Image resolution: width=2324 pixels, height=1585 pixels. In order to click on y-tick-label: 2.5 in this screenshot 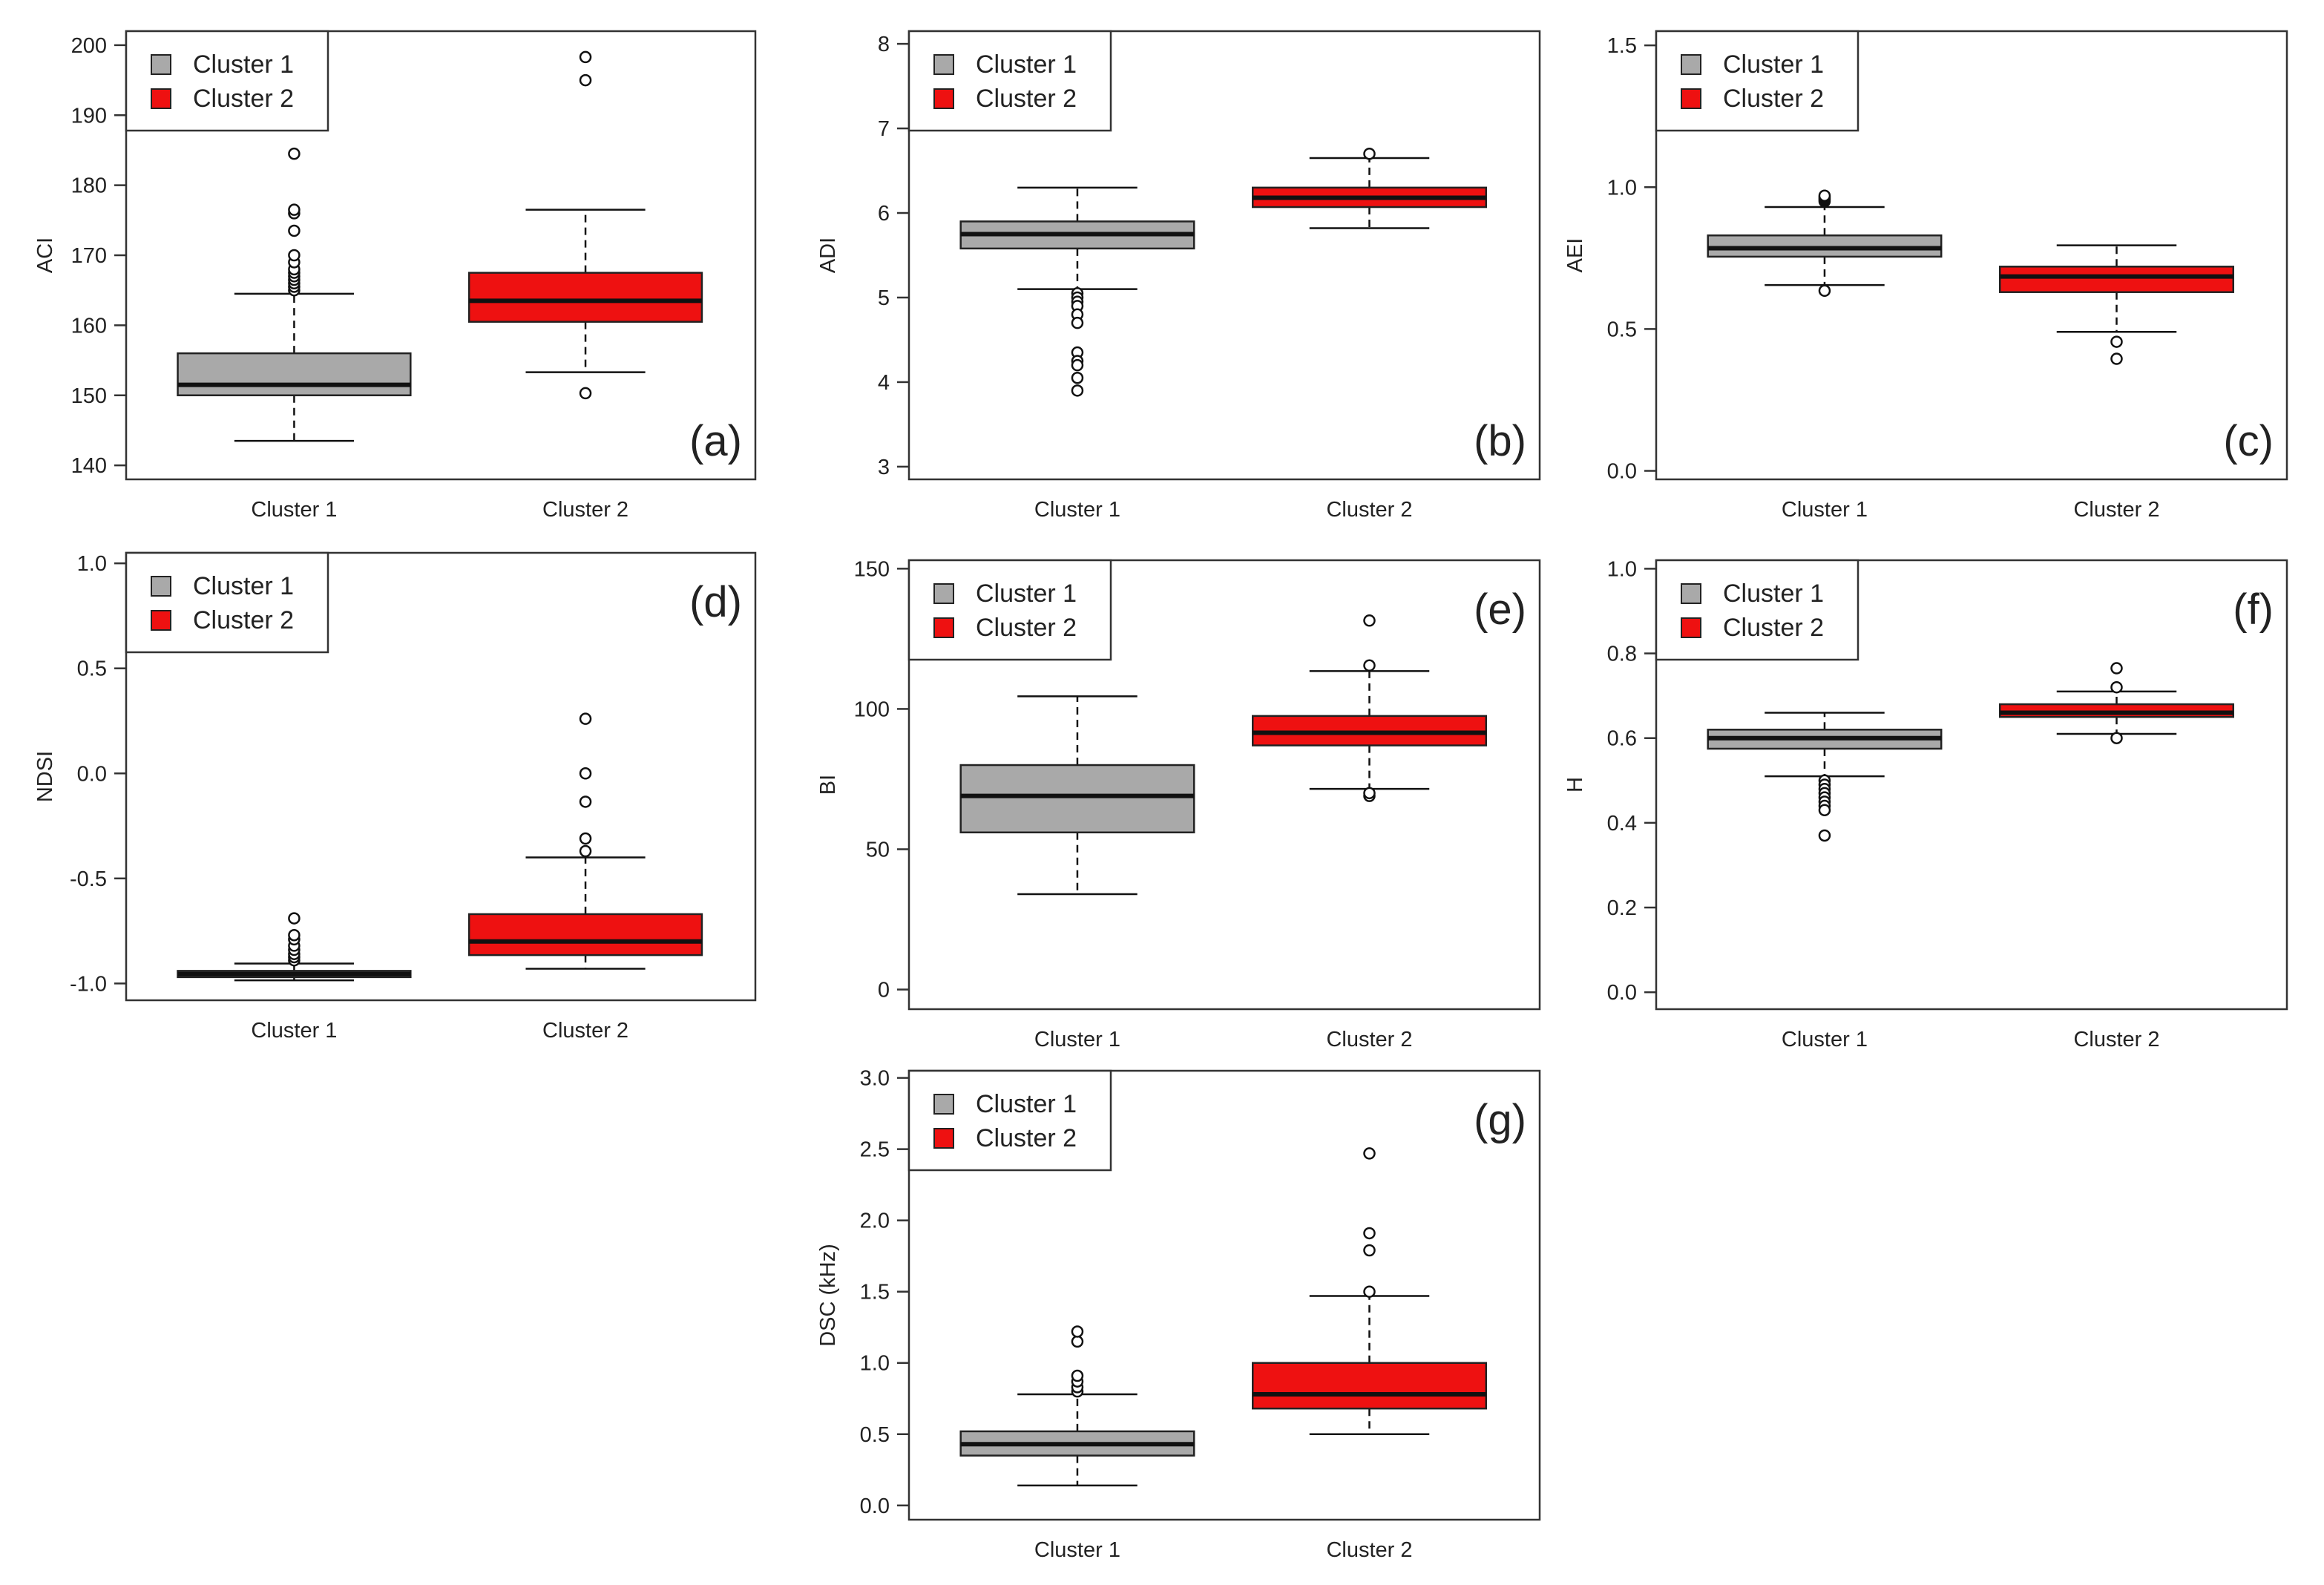, I will do `click(875, 1150)`.